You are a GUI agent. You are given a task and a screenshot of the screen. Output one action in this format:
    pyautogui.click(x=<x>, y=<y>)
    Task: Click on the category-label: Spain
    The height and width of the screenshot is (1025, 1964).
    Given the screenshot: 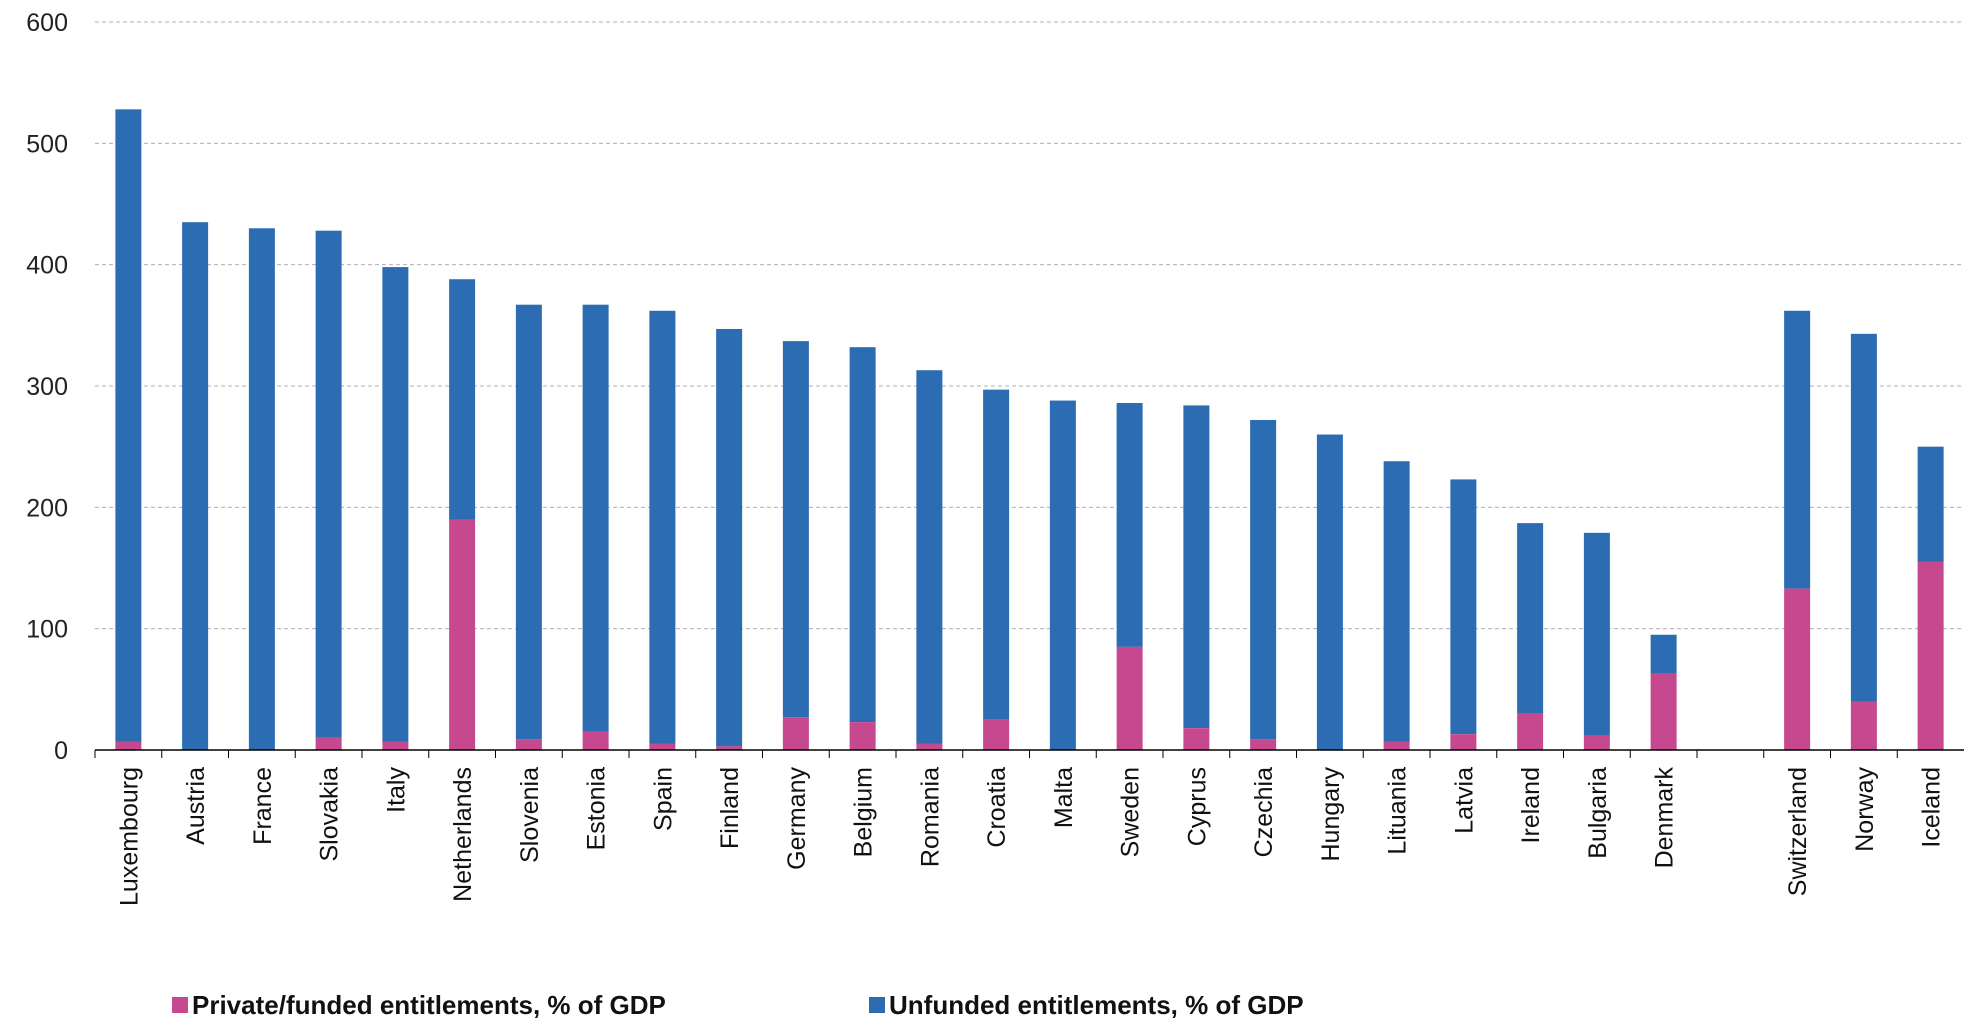 What is the action you would take?
    pyautogui.click(x=663, y=799)
    